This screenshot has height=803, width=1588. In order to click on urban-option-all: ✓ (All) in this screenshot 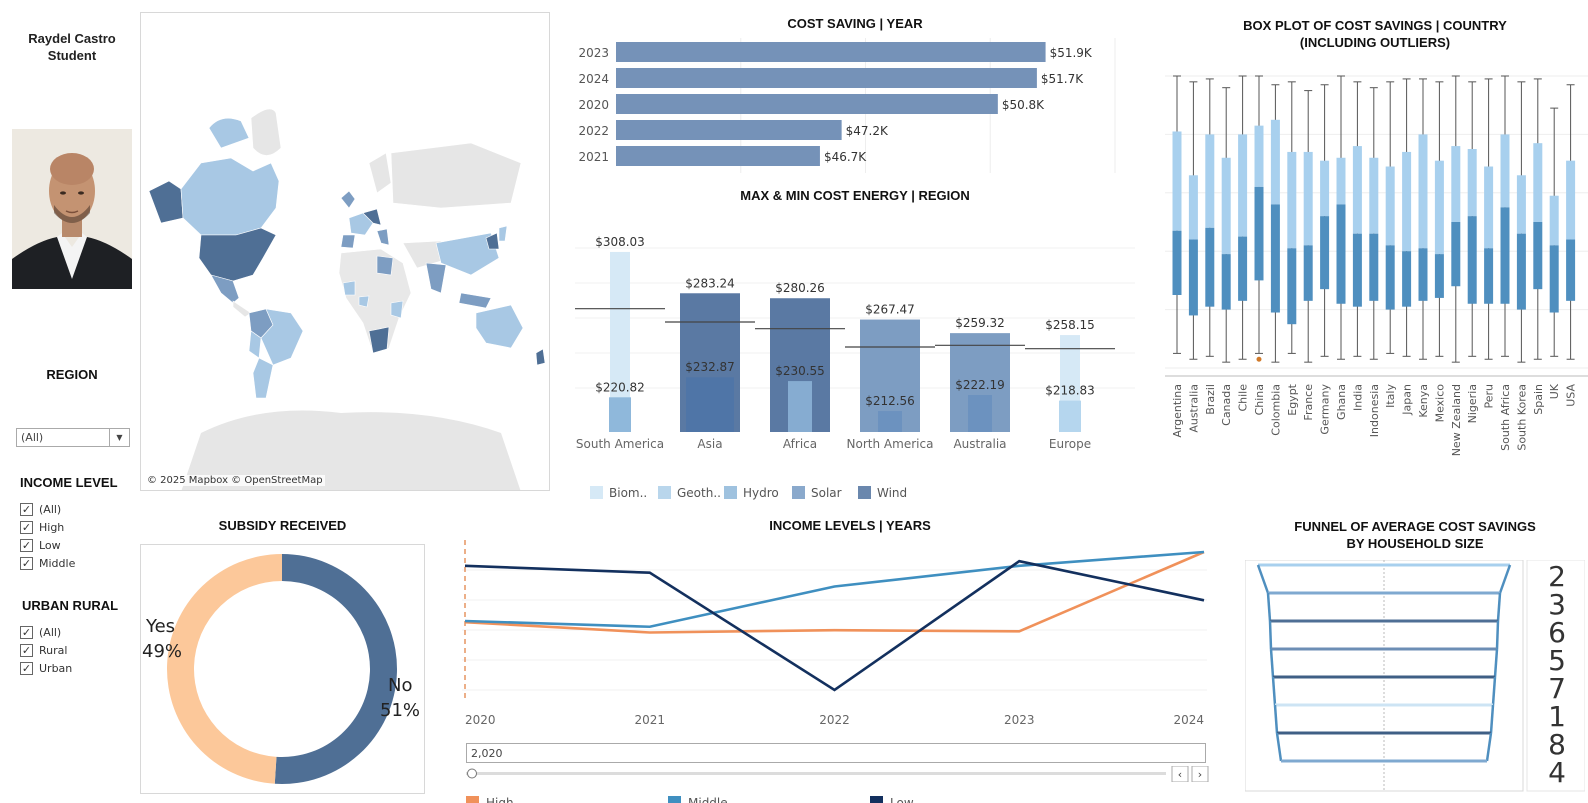, I will do `click(40, 632)`.